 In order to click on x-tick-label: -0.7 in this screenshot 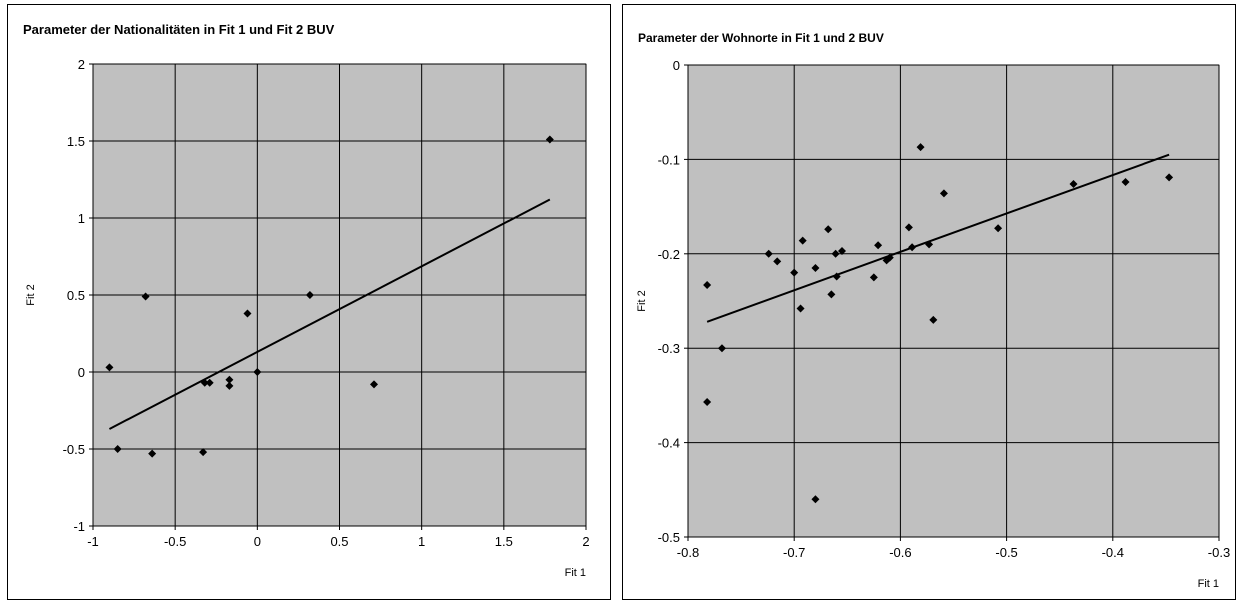, I will do `click(794, 552)`.